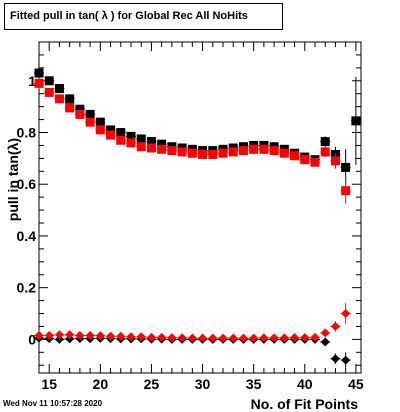 This screenshot has width=400, height=412. Describe the element at coordinates (356, 384) in the screenshot. I see `x-tick-label: 45` at that location.